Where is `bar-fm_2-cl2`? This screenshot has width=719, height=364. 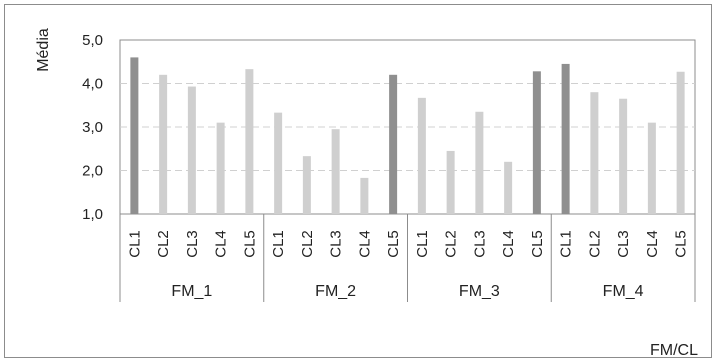 bar-fm_2-cl2 is located at coordinates (306, 185).